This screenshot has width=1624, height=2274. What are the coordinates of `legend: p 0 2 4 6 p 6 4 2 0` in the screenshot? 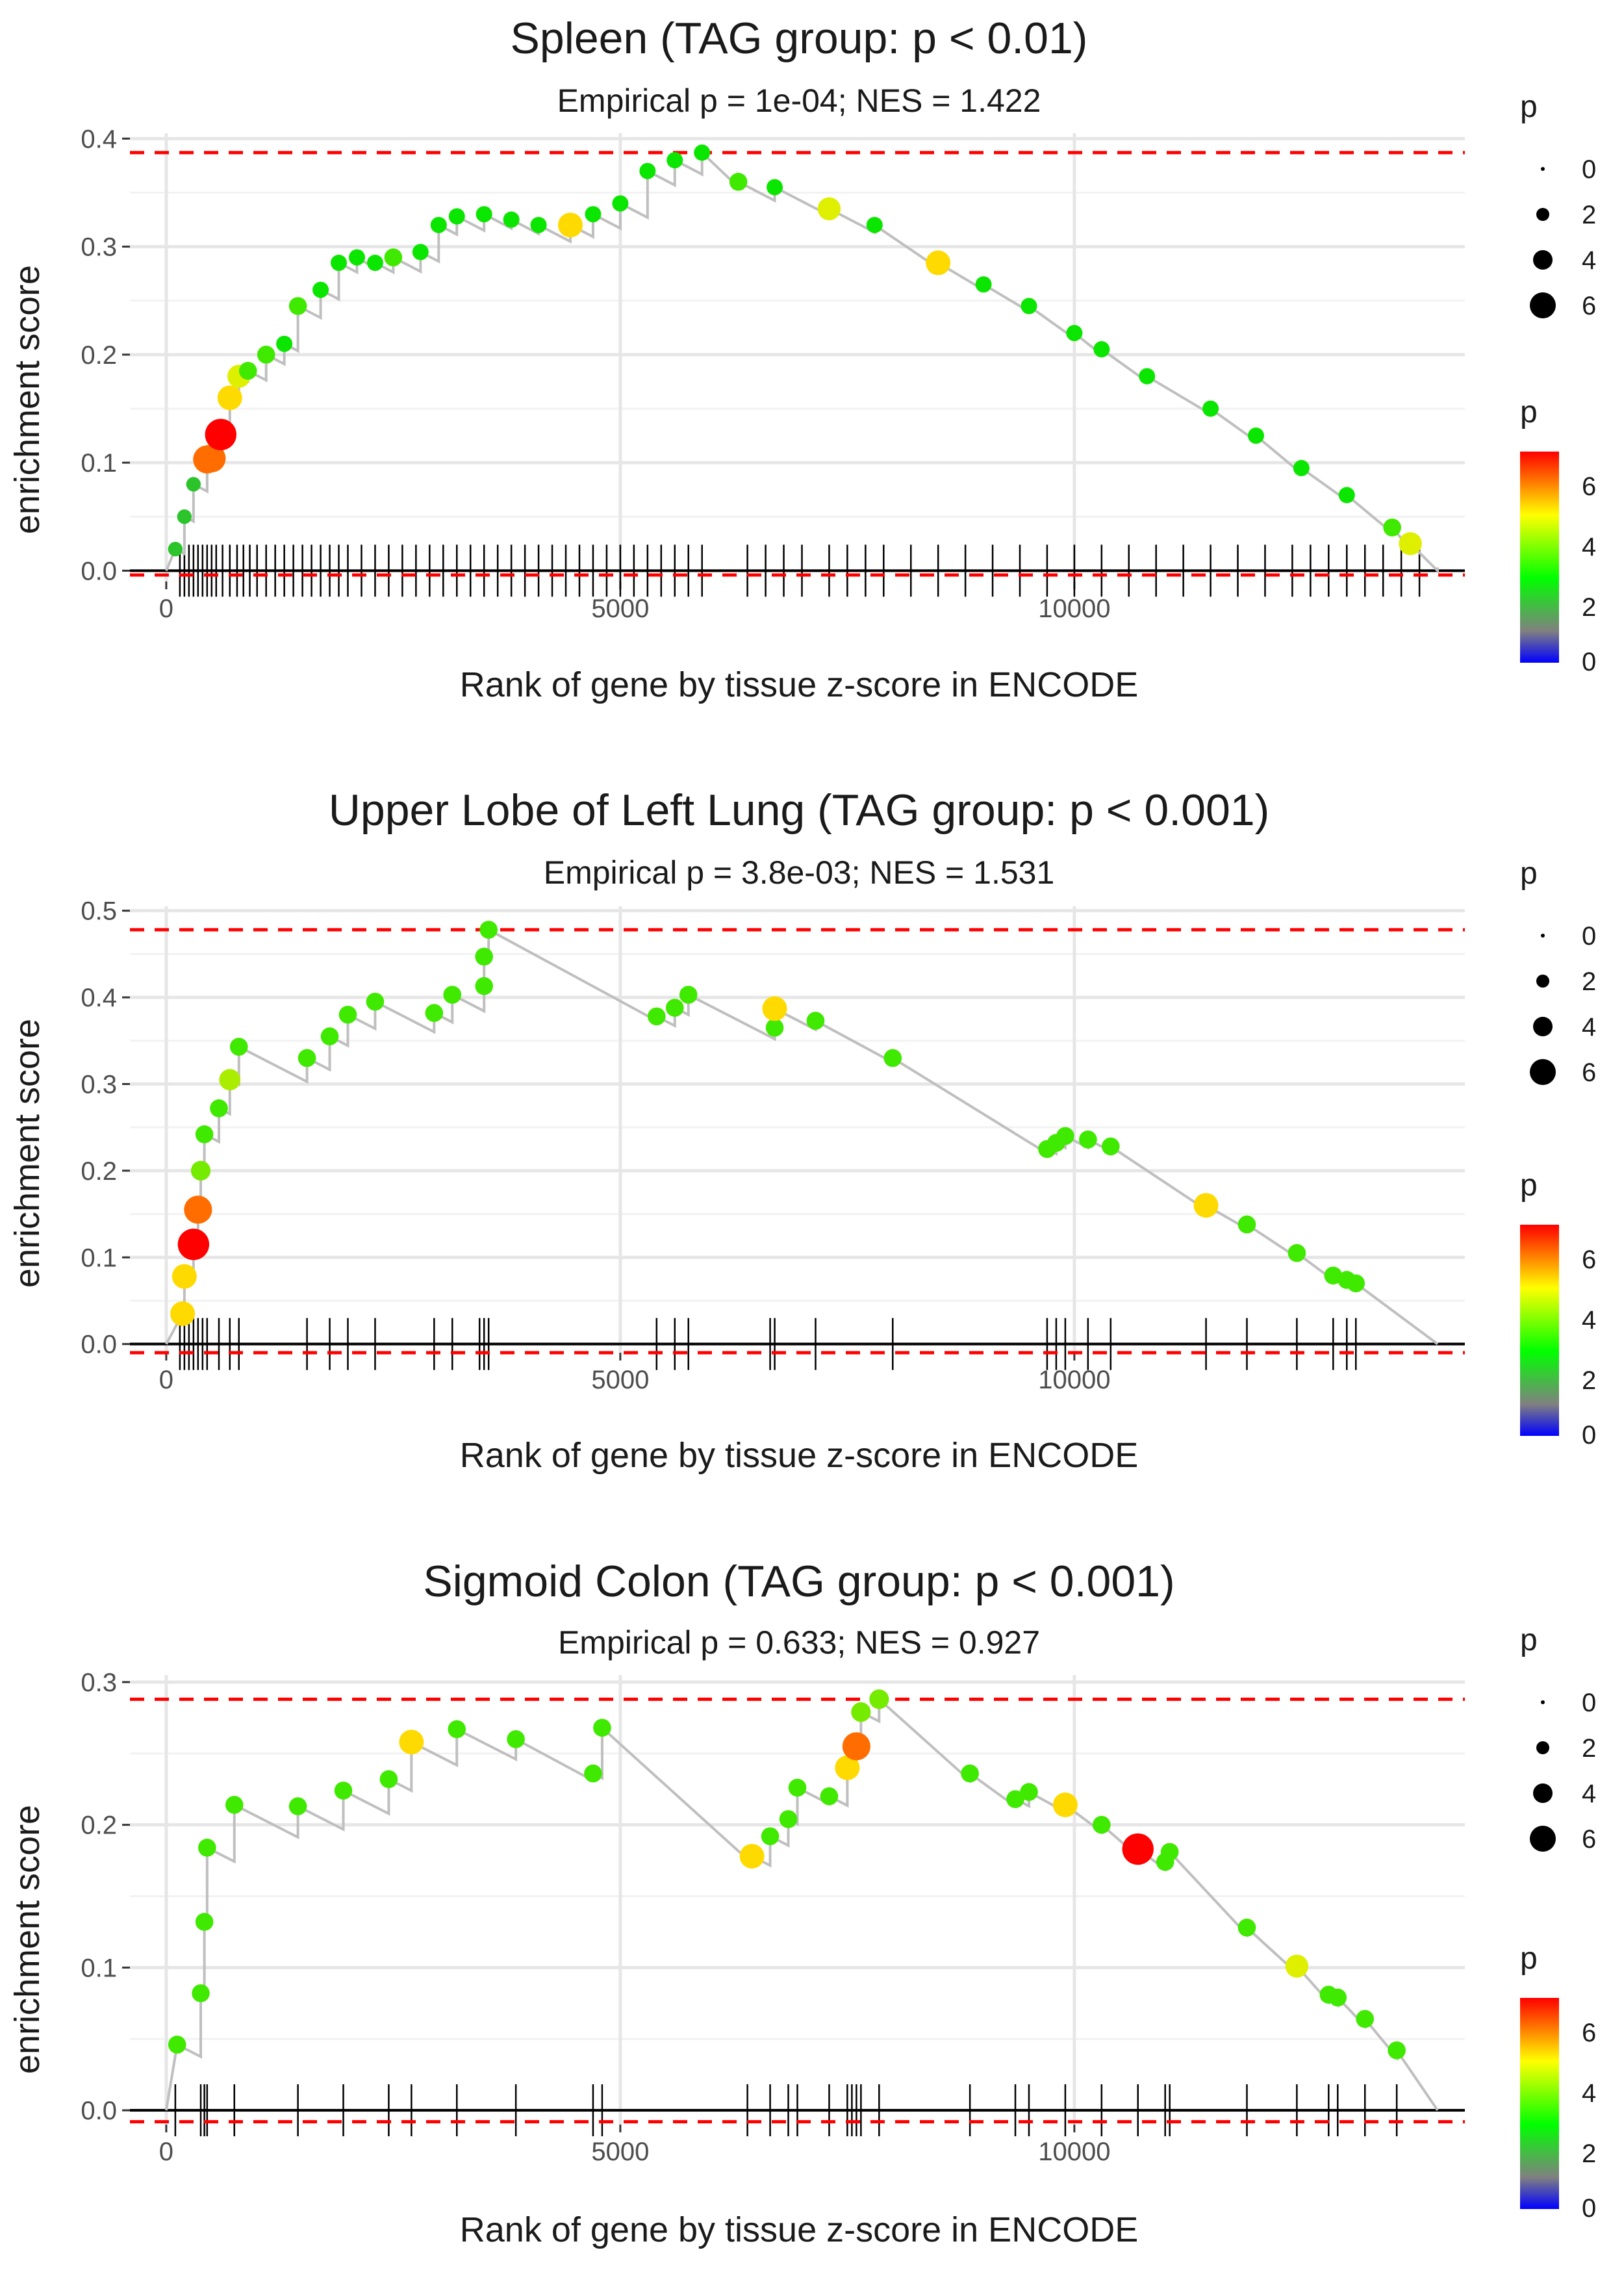 It's located at (1558, 383).